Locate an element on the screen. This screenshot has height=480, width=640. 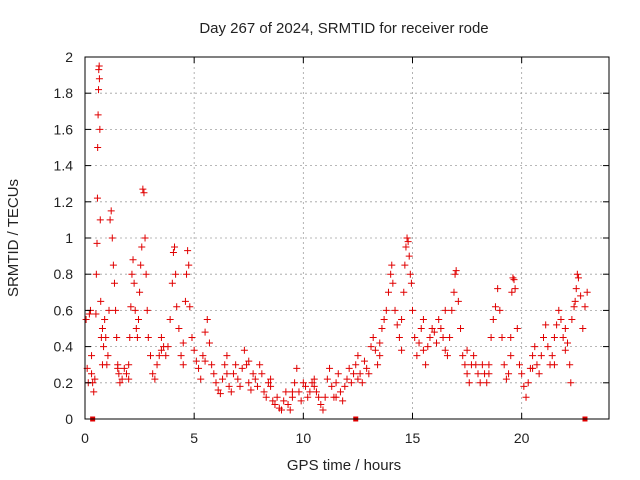
y-tick-label: 1 is located at coordinates (69, 238).